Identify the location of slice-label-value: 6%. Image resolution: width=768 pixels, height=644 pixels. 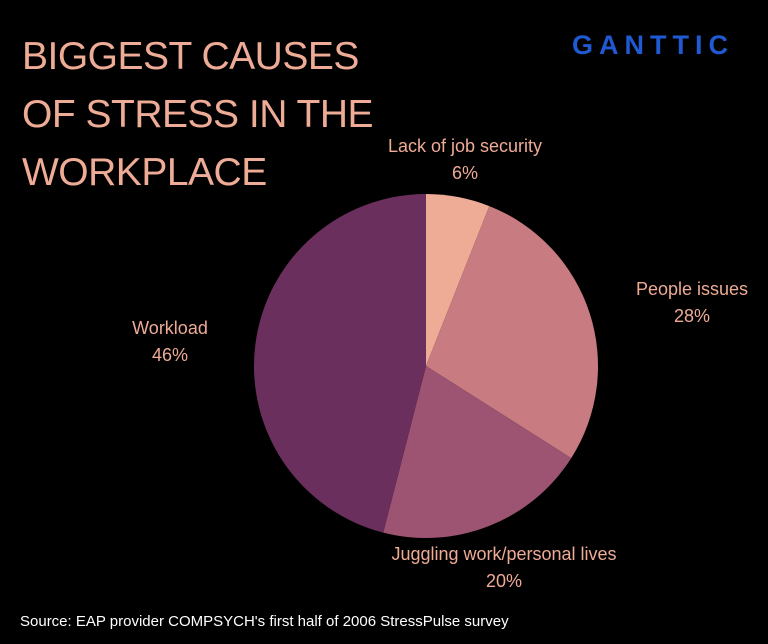
(465, 173).